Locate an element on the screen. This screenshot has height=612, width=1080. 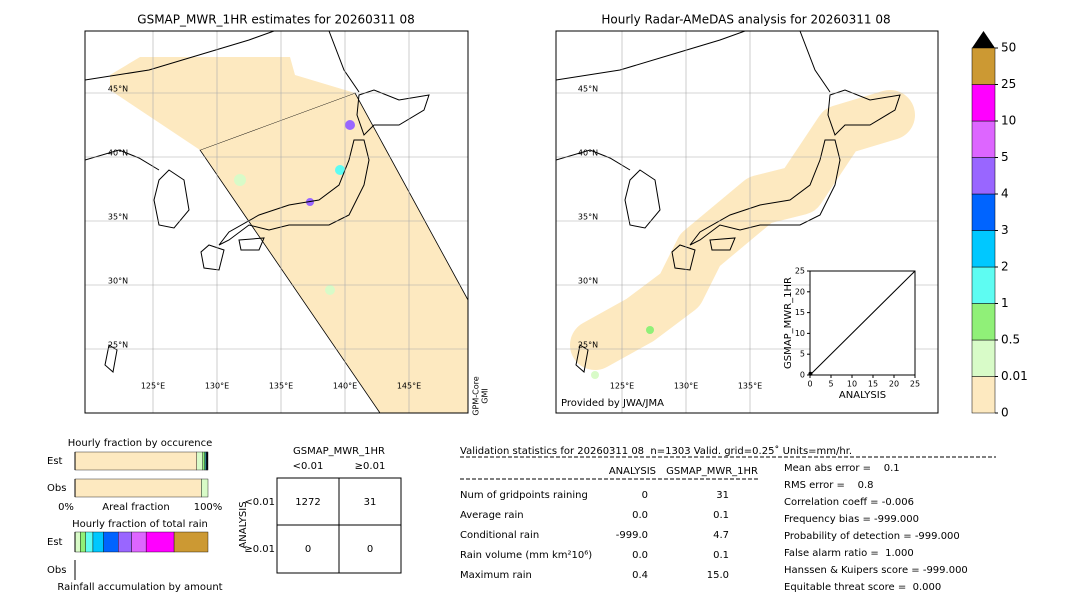
point is located at coordinates (810, 373).